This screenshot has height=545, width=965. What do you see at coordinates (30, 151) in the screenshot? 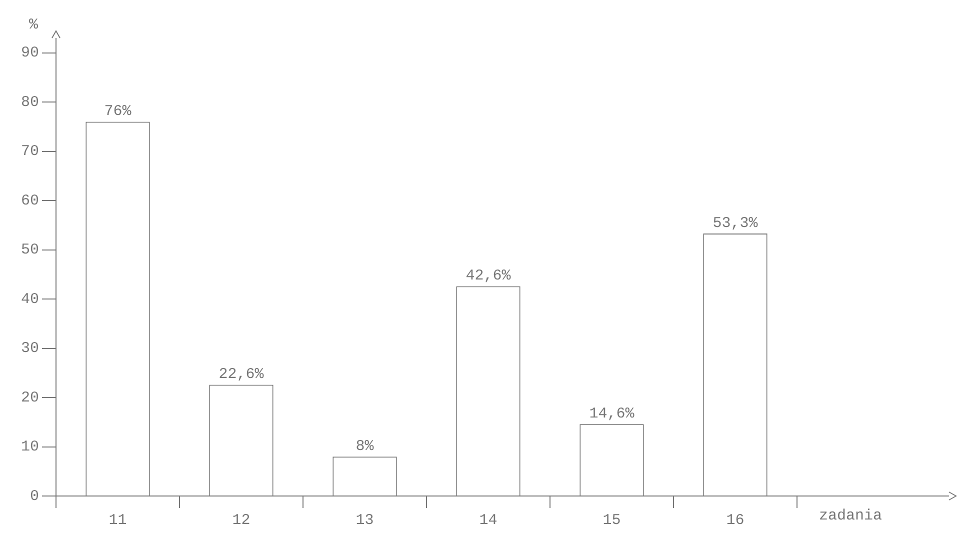
I see `y-tick-label: 70` at bounding box center [30, 151].